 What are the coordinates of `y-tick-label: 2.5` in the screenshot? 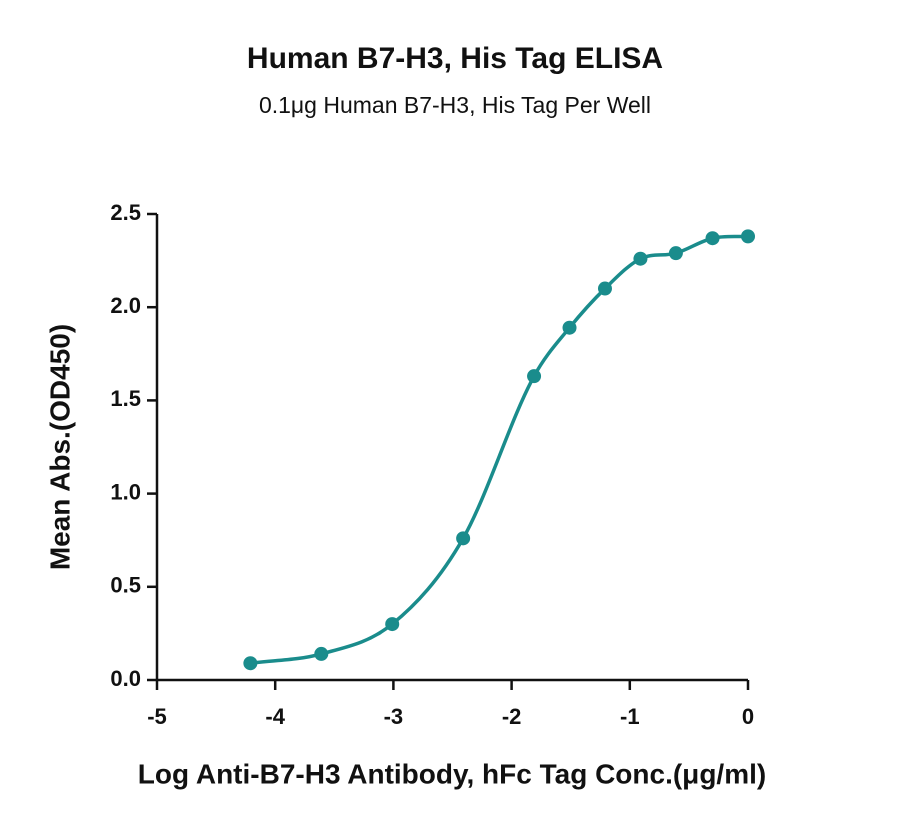 It's located at (125, 212).